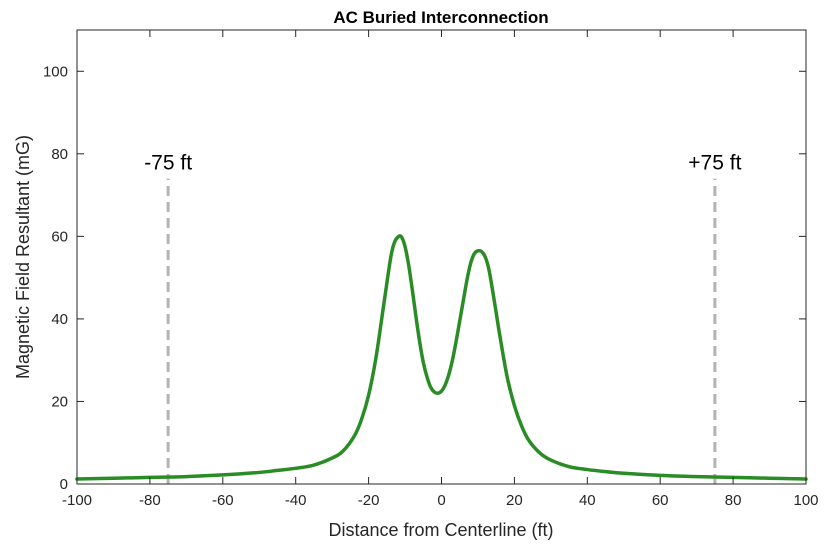  Describe the element at coordinates (168, 162) in the screenshot. I see `reference-line-label: -75 ft` at that location.